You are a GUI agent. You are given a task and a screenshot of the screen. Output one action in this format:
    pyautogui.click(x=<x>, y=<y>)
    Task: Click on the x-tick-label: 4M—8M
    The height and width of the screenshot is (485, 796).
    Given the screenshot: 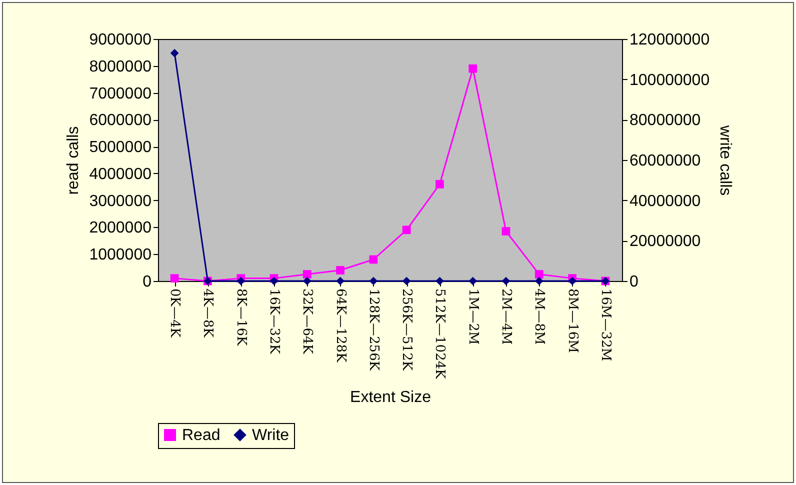 What is the action you would take?
    pyautogui.click(x=539, y=316)
    